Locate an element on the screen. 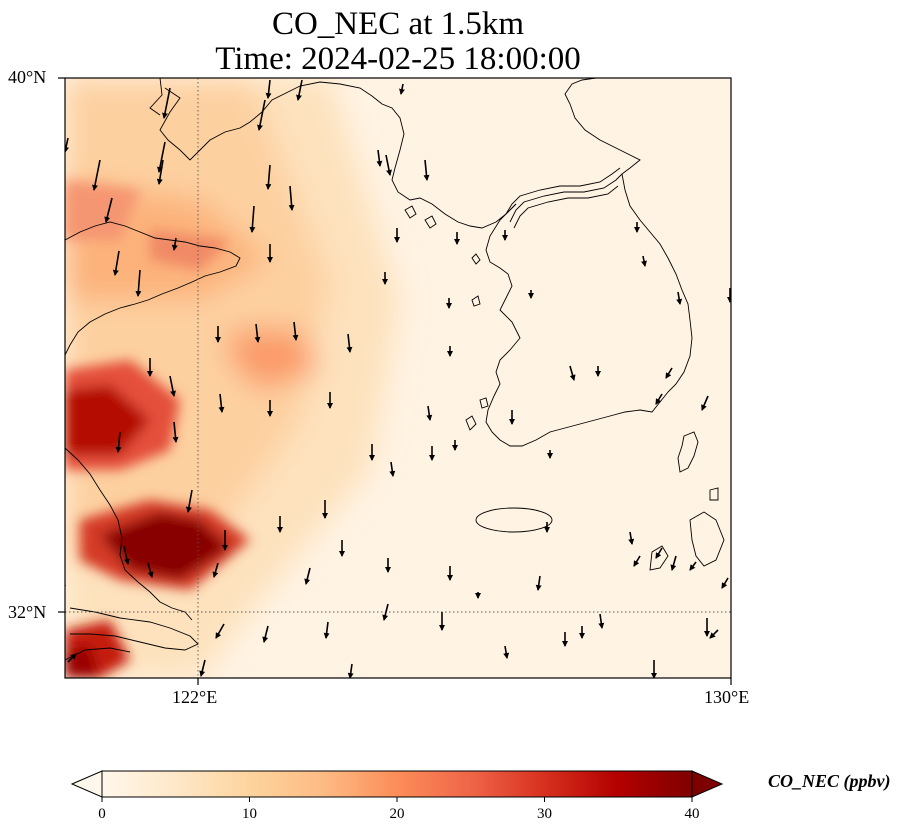  map-title-line1: CO_NEC at 1.5km is located at coordinates (398, 24).